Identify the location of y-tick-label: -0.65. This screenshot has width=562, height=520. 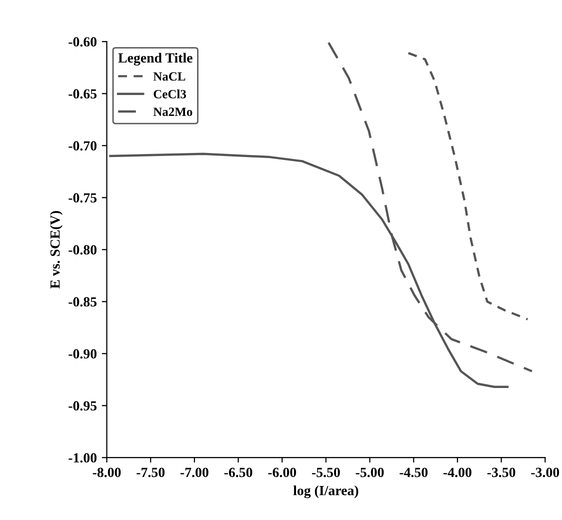
(82, 94).